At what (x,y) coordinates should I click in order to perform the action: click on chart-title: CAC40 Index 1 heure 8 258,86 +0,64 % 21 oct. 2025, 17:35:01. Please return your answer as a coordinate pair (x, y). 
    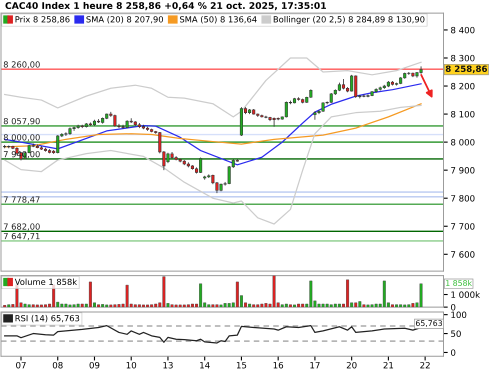
    Looking at the image, I should click on (165, 6).